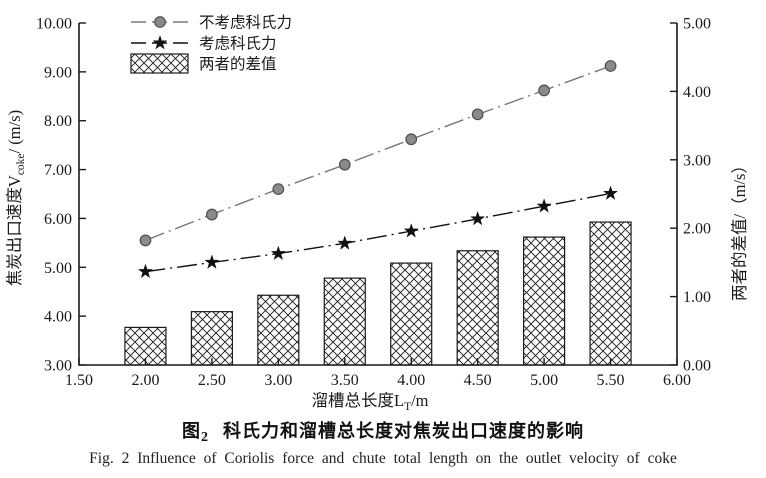 The width and height of the screenshot is (766, 478). What do you see at coordinates (58, 72) in the screenshot?
I see `left-axis-tick-label: 9.00` at bounding box center [58, 72].